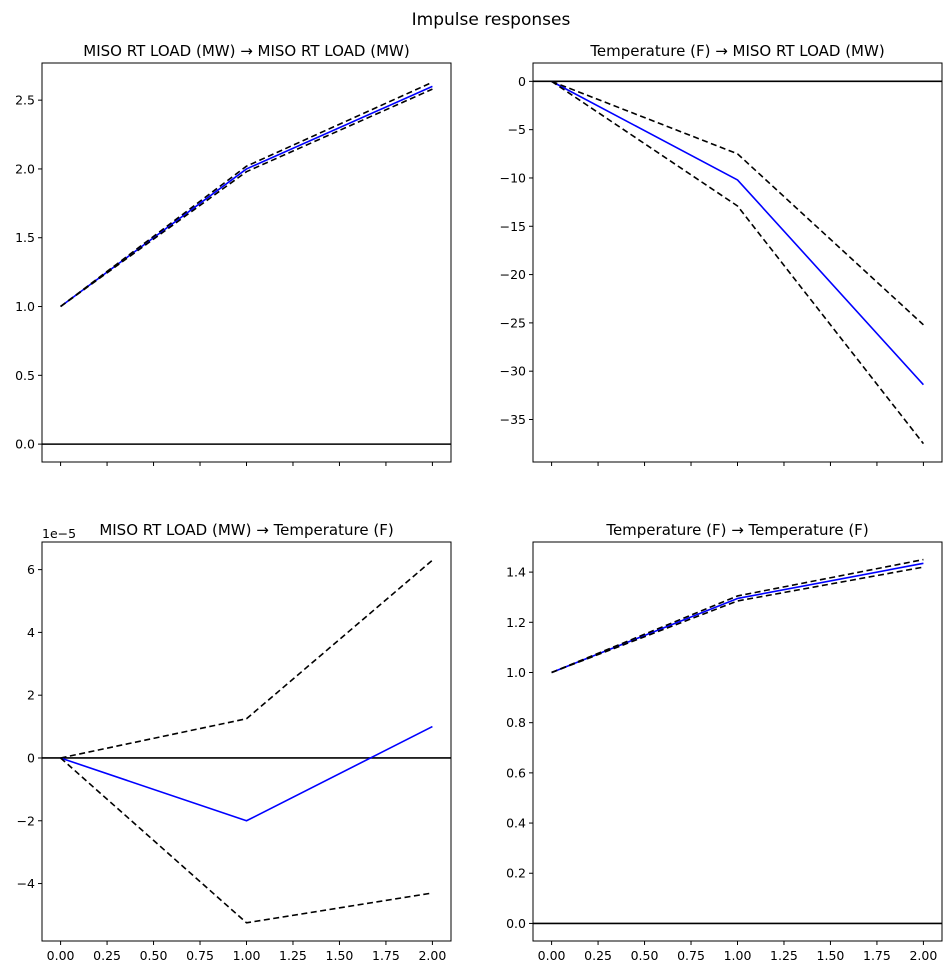 Image resolution: width=951 pixels, height=973 pixels. I want to click on y-tick-label: −2, so click(26, 820).